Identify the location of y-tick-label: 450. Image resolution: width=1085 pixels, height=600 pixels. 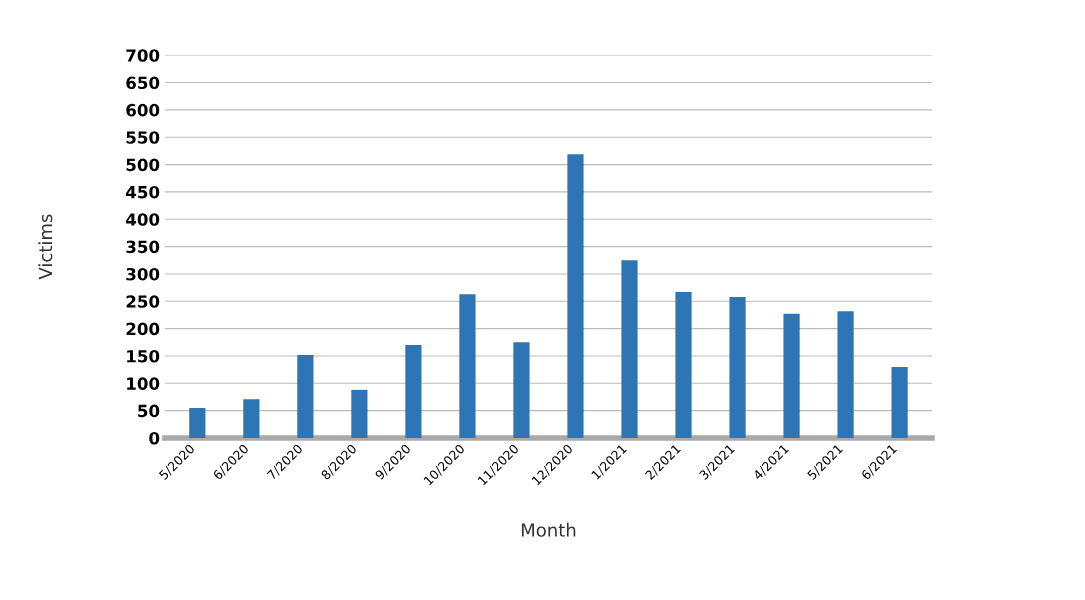
(143, 192).